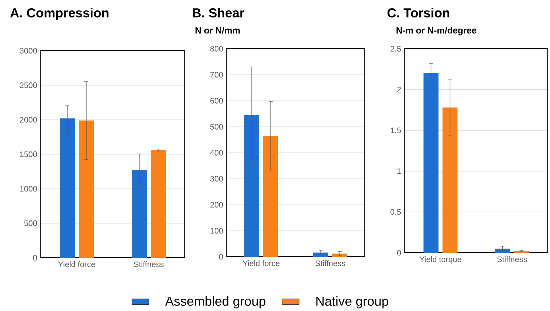 Image resolution: width=550 pixels, height=311 pixels. I want to click on chart-subtitle: N-m or N-m/degree, so click(436, 31).